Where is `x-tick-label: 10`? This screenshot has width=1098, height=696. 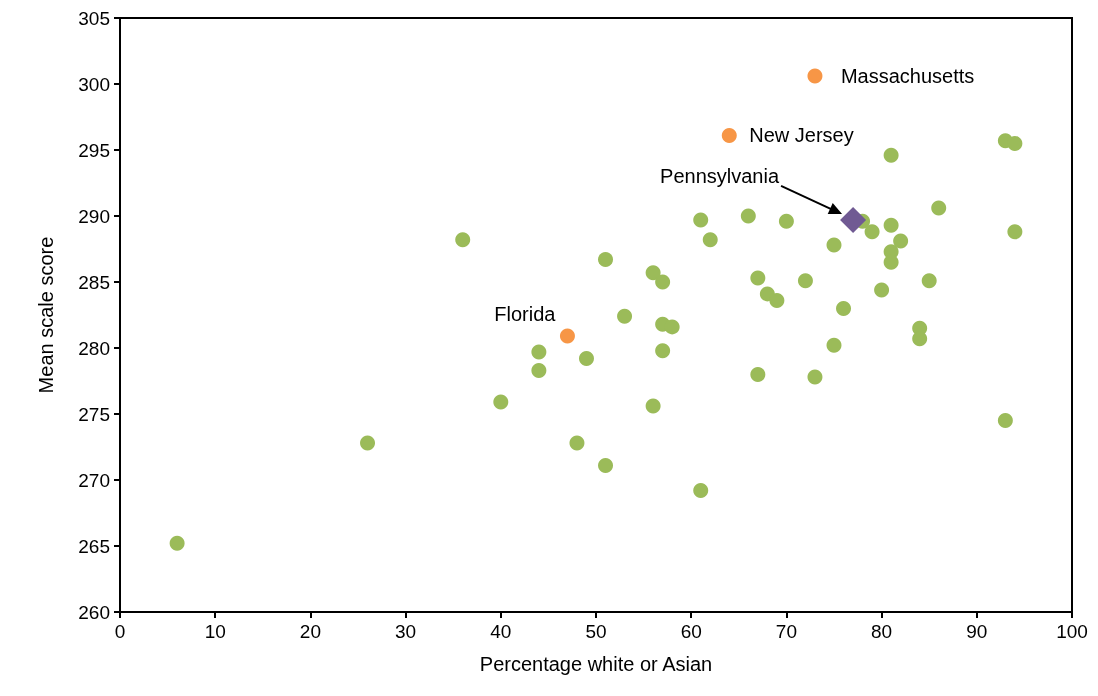 x-tick-label: 10 is located at coordinates (215, 631).